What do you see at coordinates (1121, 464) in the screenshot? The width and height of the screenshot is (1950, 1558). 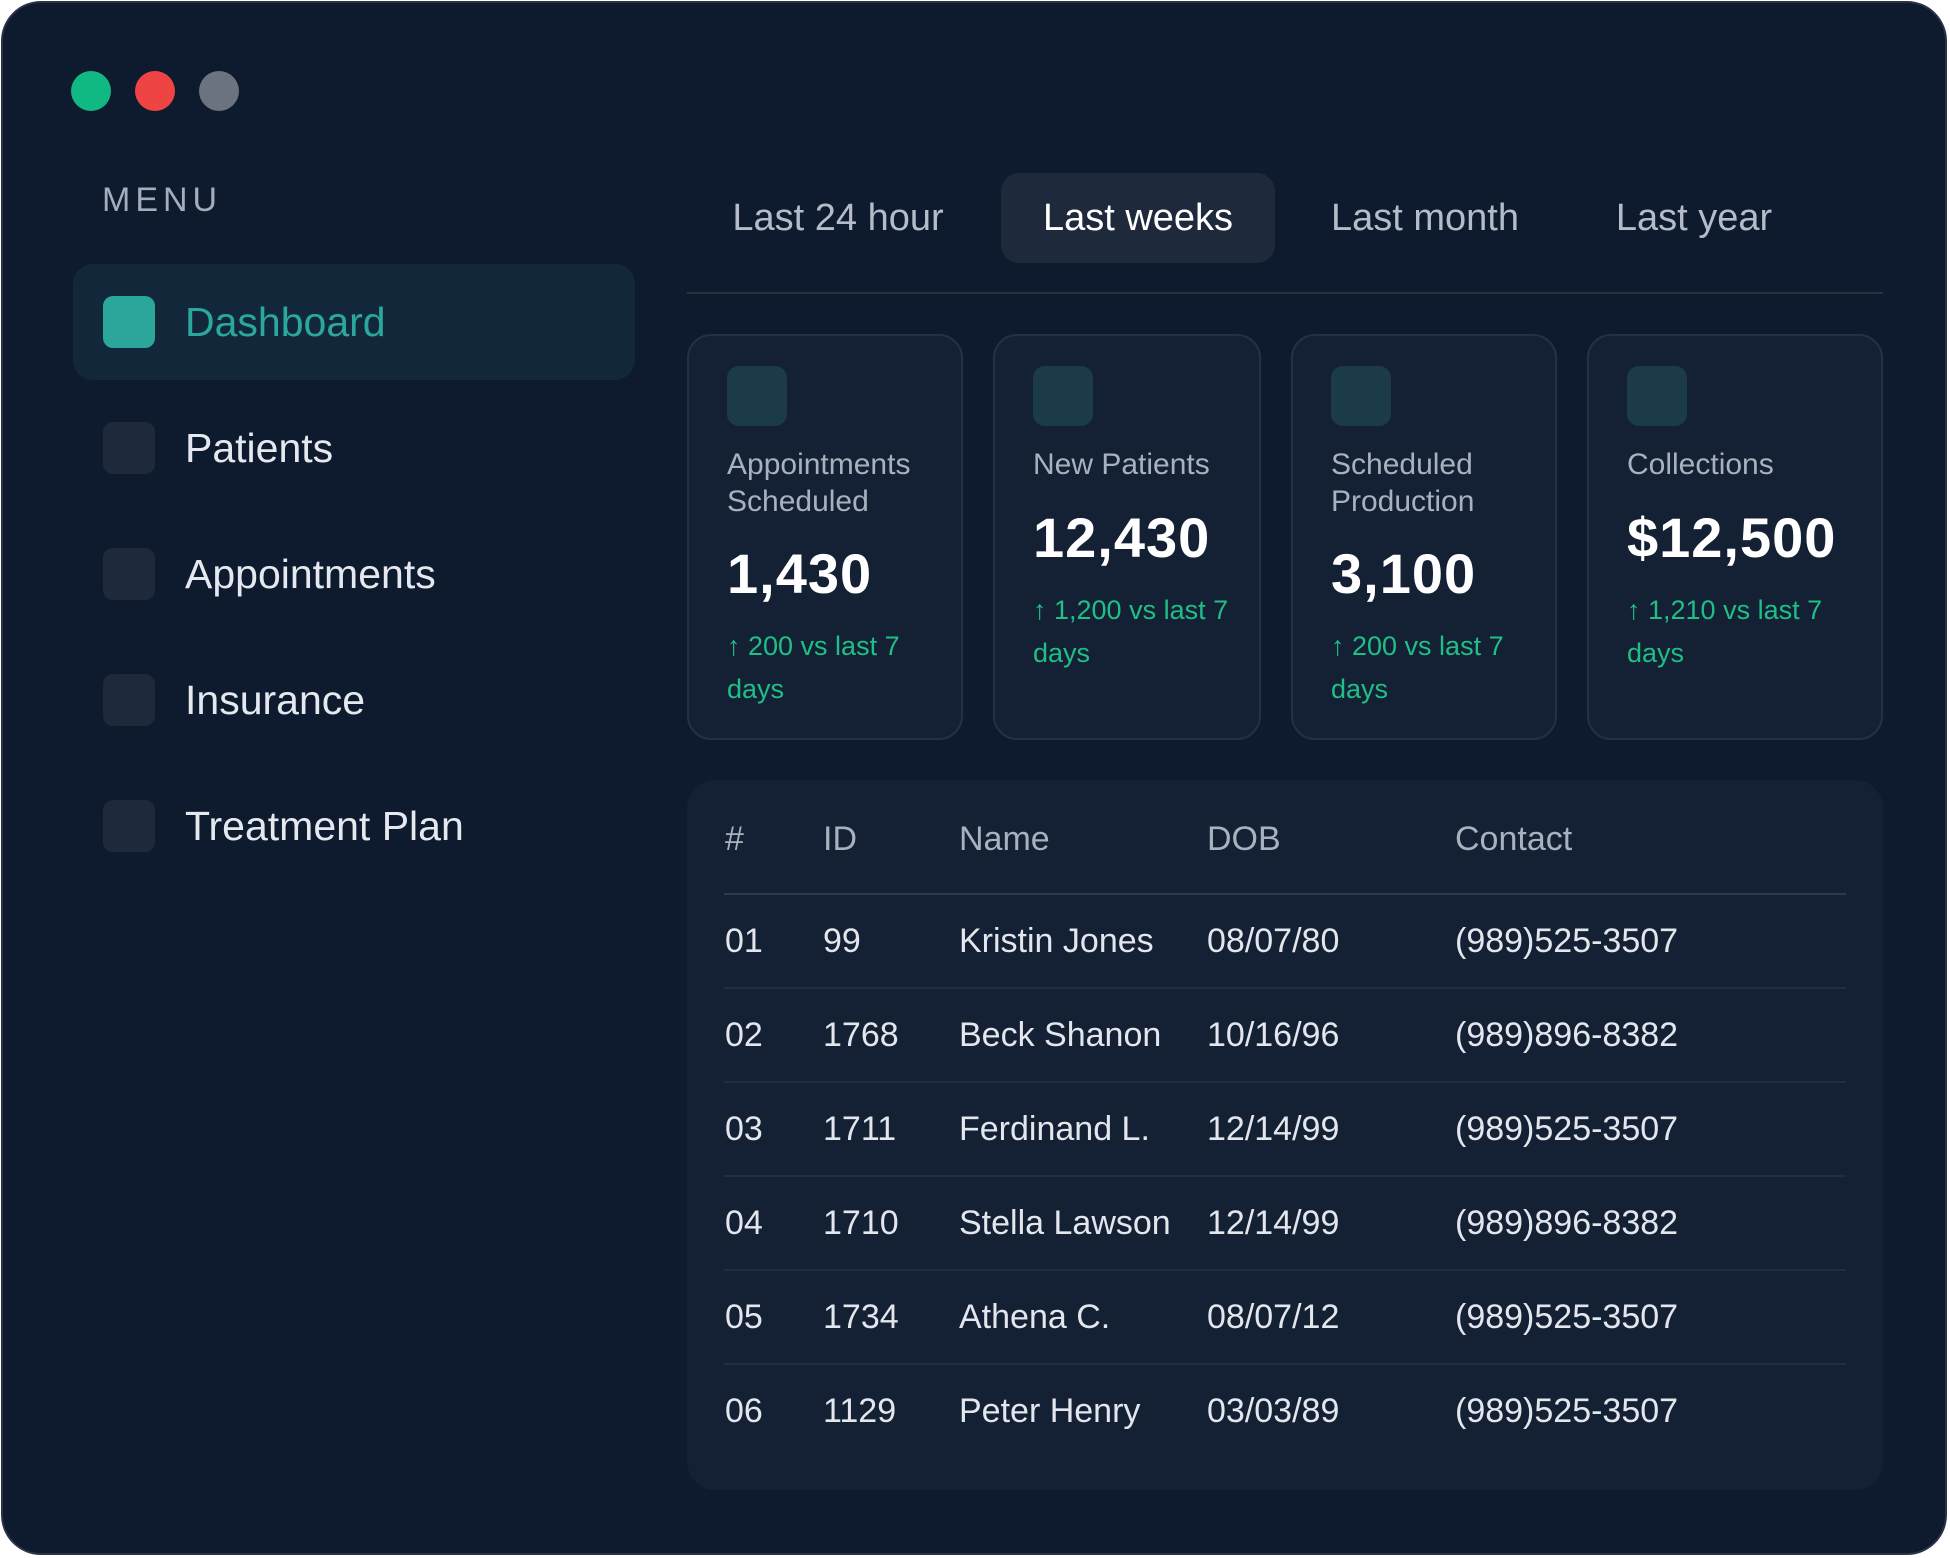 I see `stat-label: New Patients` at bounding box center [1121, 464].